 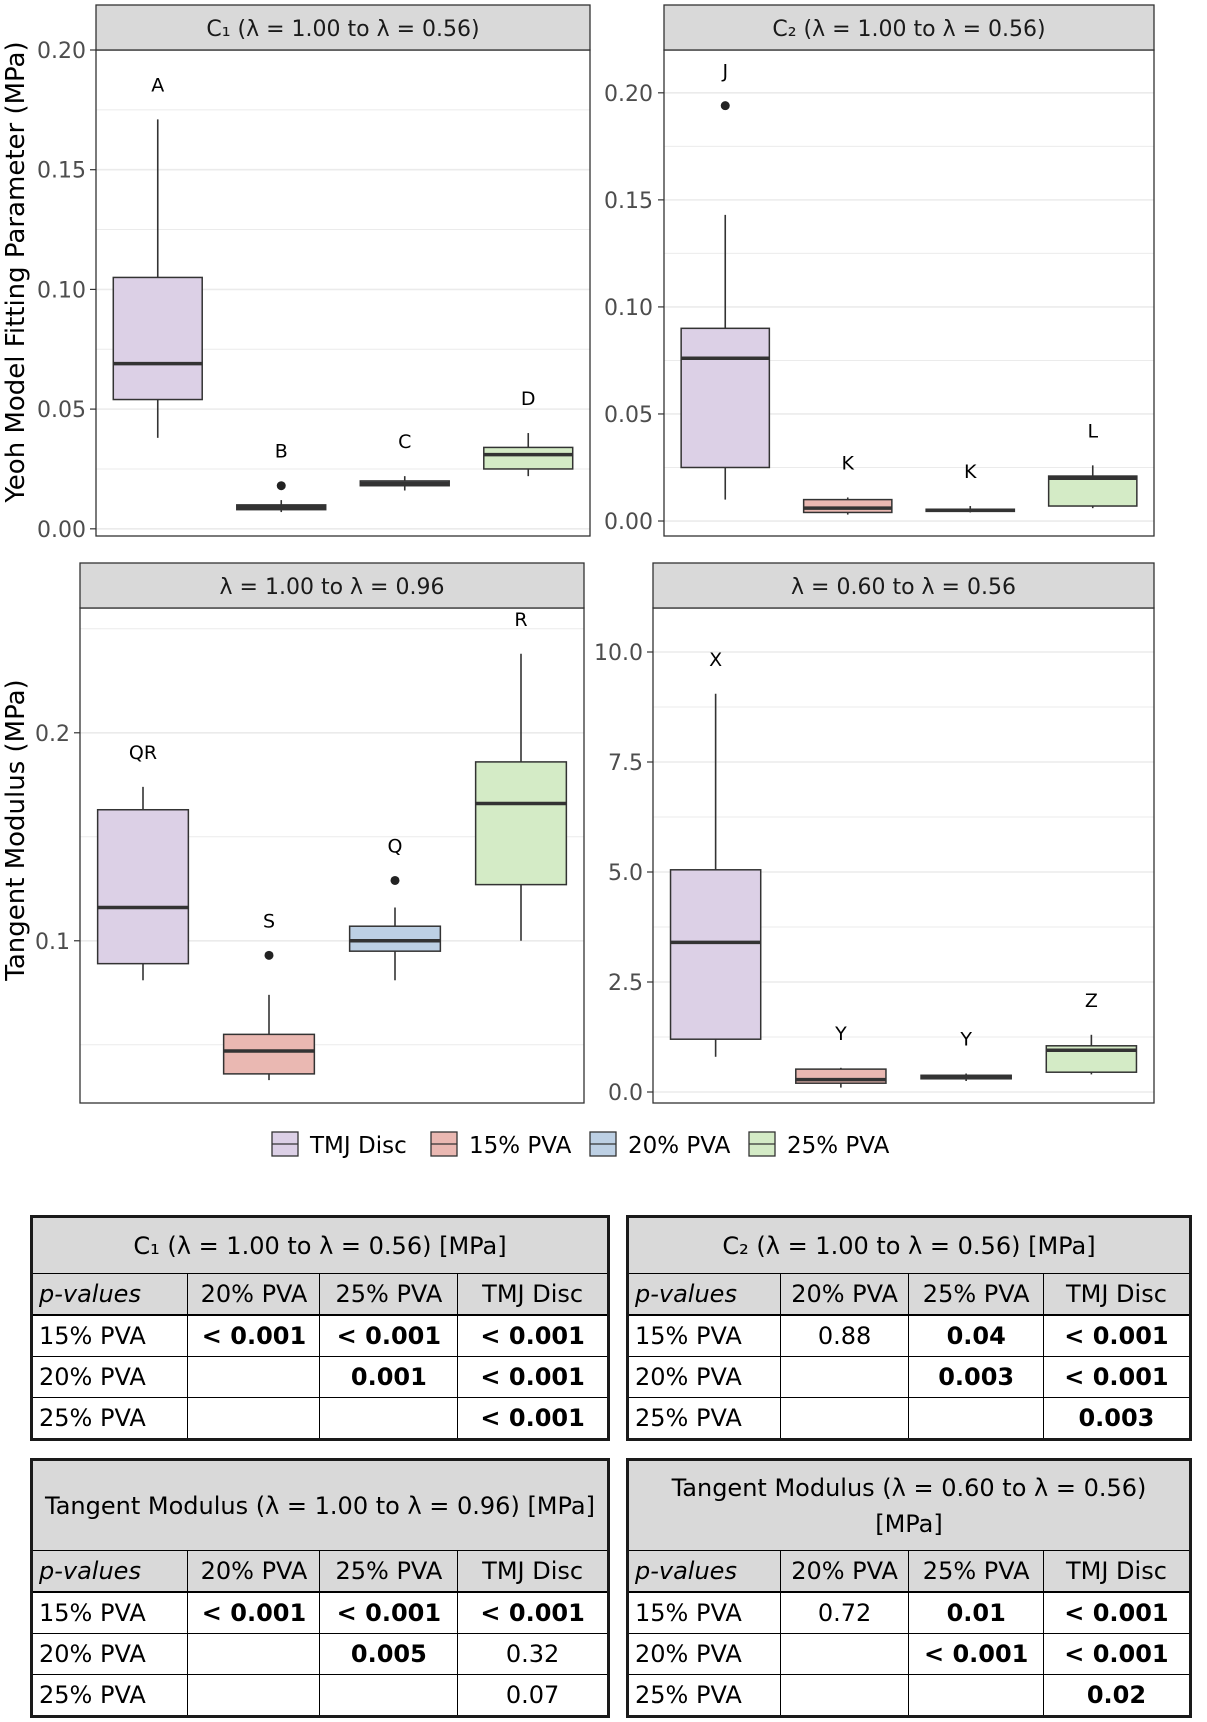 What do you see at coordinates (1092, 464) in the screenshot?
I see `box-25-pva: L` at bounding box center [1092, 464].